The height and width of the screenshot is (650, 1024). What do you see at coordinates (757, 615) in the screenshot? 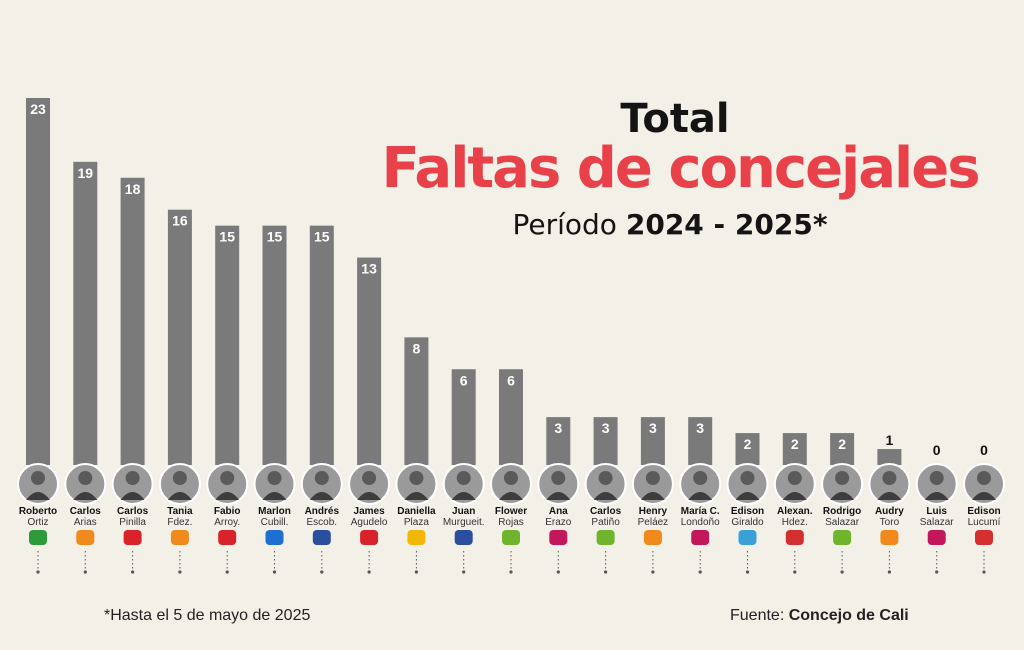
I see `source-prefix: Fuente:` at bounding box center [757, 615].